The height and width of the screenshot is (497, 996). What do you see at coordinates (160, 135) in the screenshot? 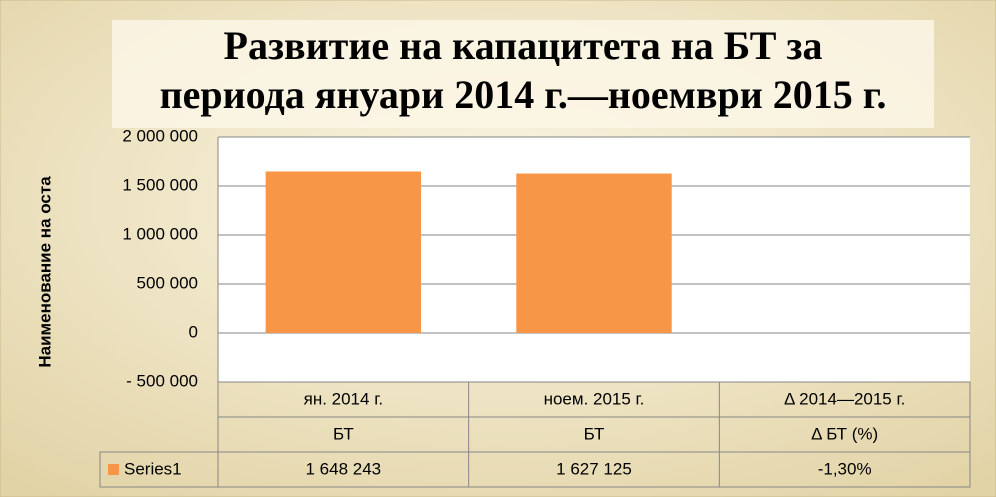
I see `y-tick-label: 2 000 000` at bounding box center [160, 135].